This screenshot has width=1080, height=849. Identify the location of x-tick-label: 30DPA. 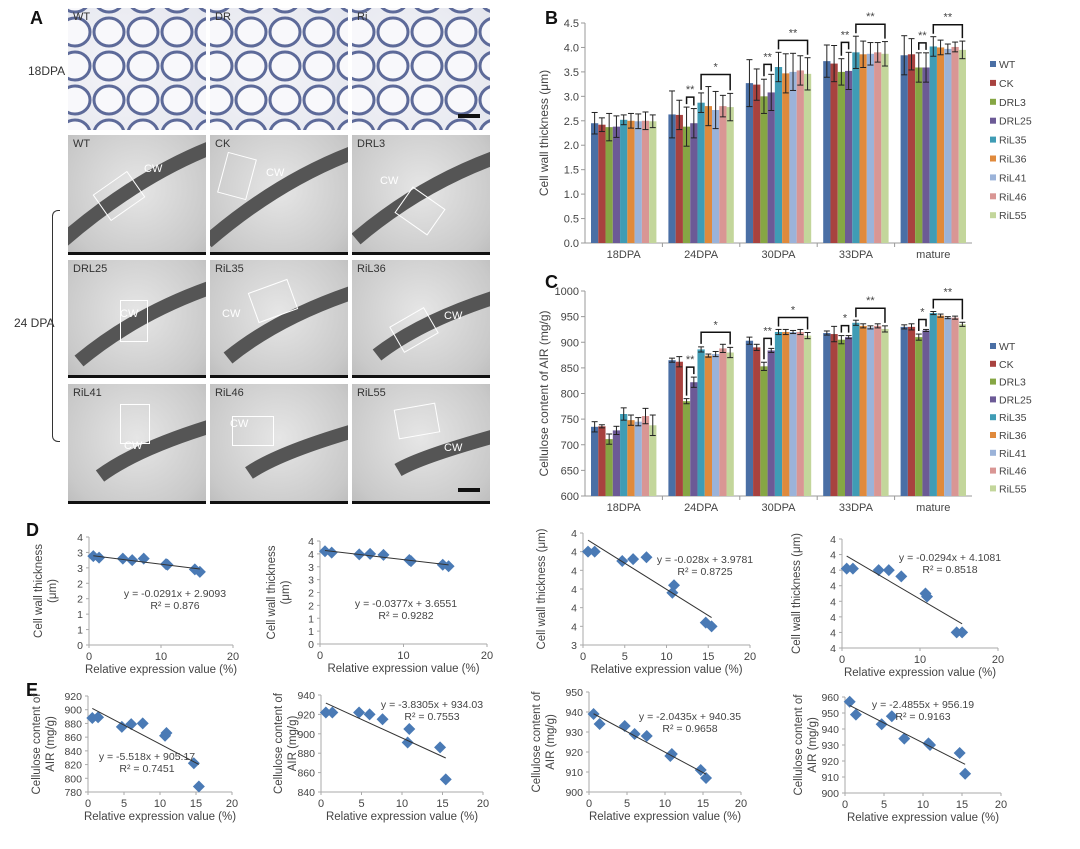
(778, 508).